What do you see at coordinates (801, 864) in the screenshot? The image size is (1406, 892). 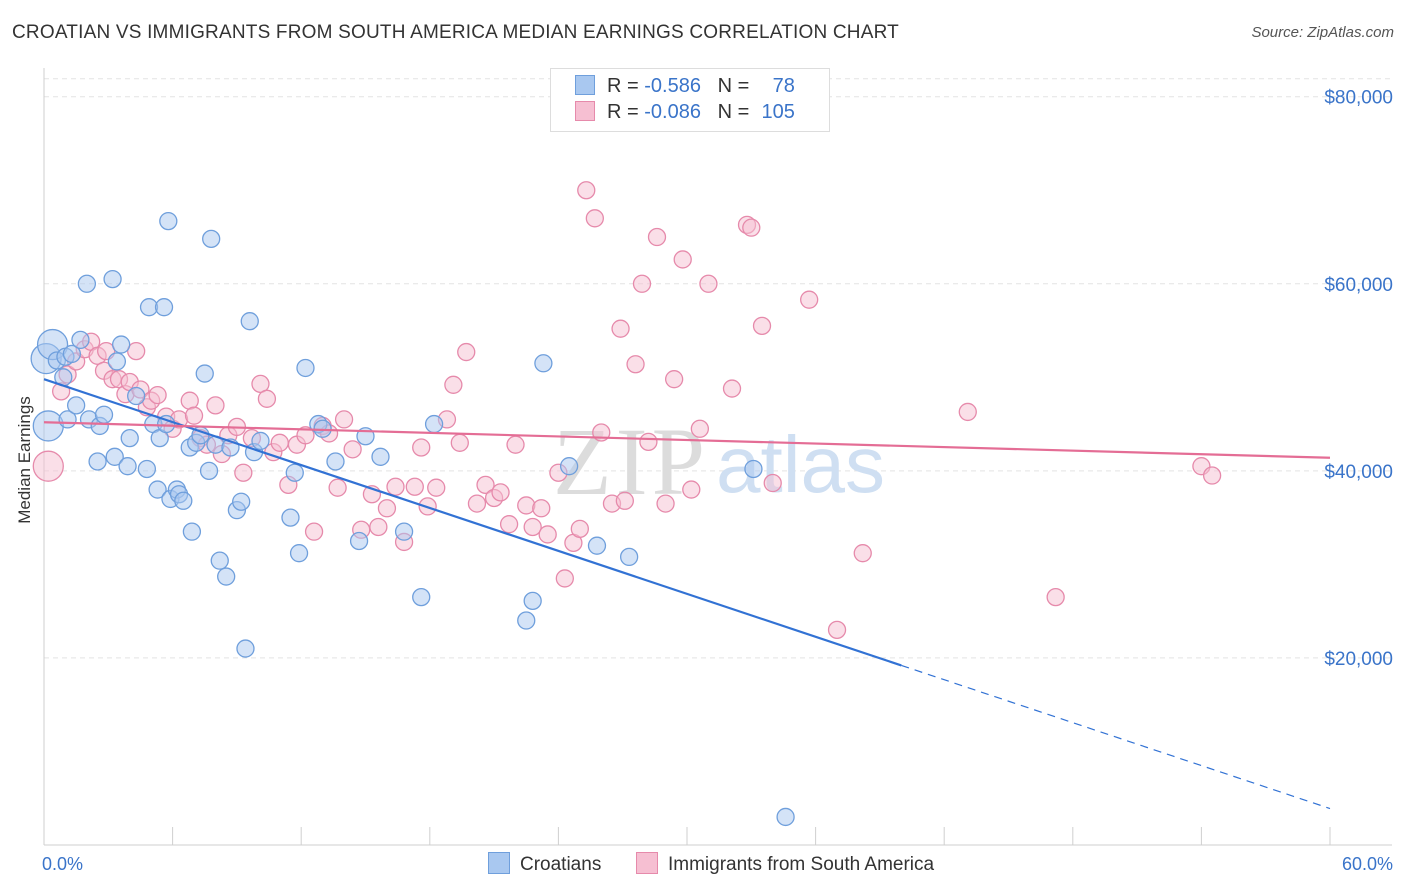 I see `immigrants-legend-label: Immigrants from South America` at bounding box center [801, 864].